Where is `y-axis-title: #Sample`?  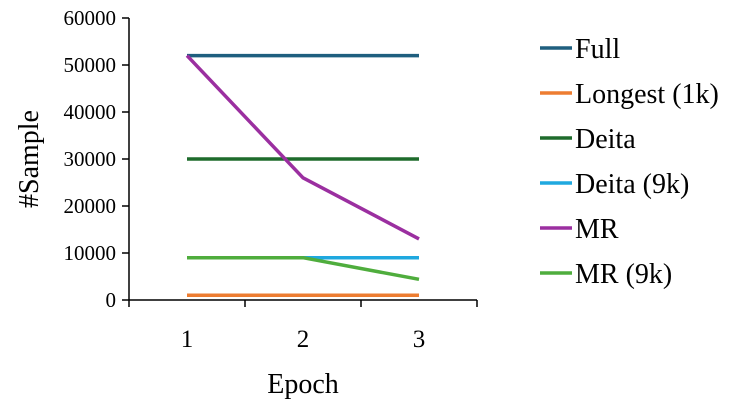
y-axis-title: #Sample is located at coordinates (29, 159).